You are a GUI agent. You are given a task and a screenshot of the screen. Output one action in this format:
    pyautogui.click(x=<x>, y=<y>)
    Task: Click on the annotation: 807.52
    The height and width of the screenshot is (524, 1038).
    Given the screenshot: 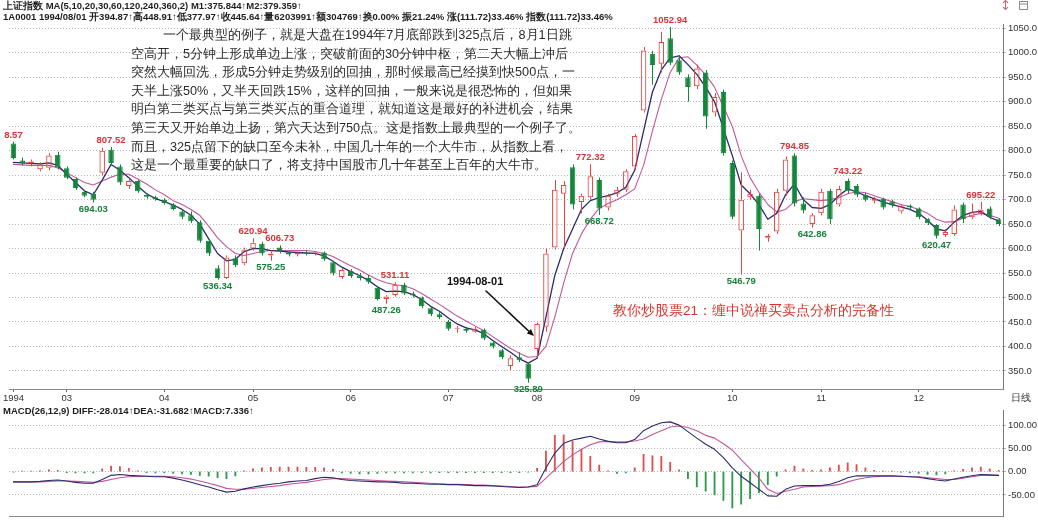 What is the action you would take?
    pyautogui.click(x=111, y=139)
    